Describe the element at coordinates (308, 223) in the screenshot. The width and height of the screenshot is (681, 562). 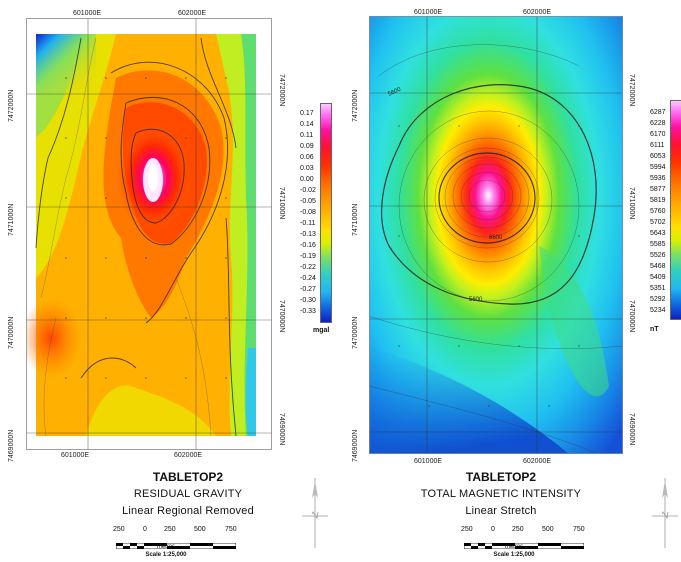
I see `gravity-legend-label: -0.11` at that location.